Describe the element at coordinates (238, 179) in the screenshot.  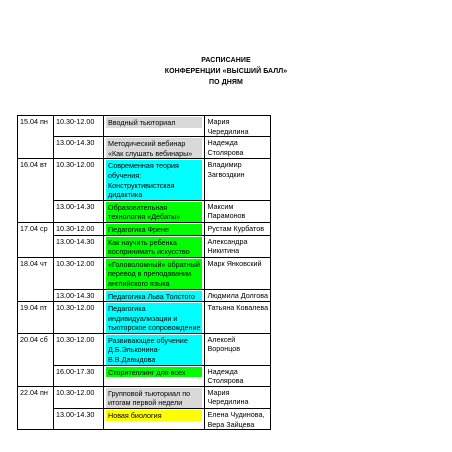
I see `speaker-cell: Владимир Загвоздкин` at that location.